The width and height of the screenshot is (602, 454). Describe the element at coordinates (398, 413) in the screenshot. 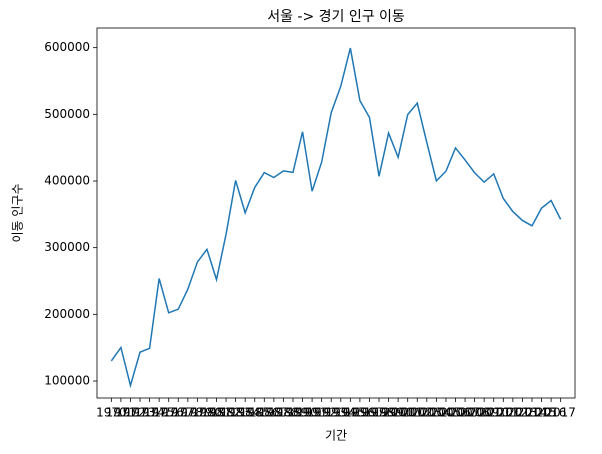

I see `x-tick-label: 2000` at that location.